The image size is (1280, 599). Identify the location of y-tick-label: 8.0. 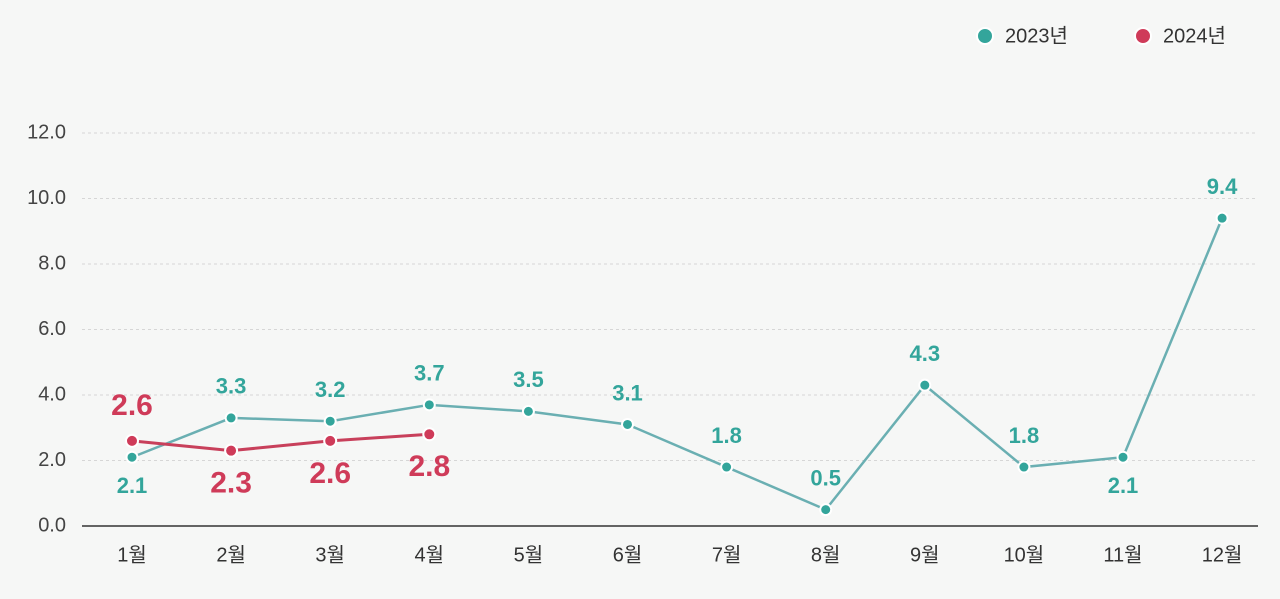
(52, 263).